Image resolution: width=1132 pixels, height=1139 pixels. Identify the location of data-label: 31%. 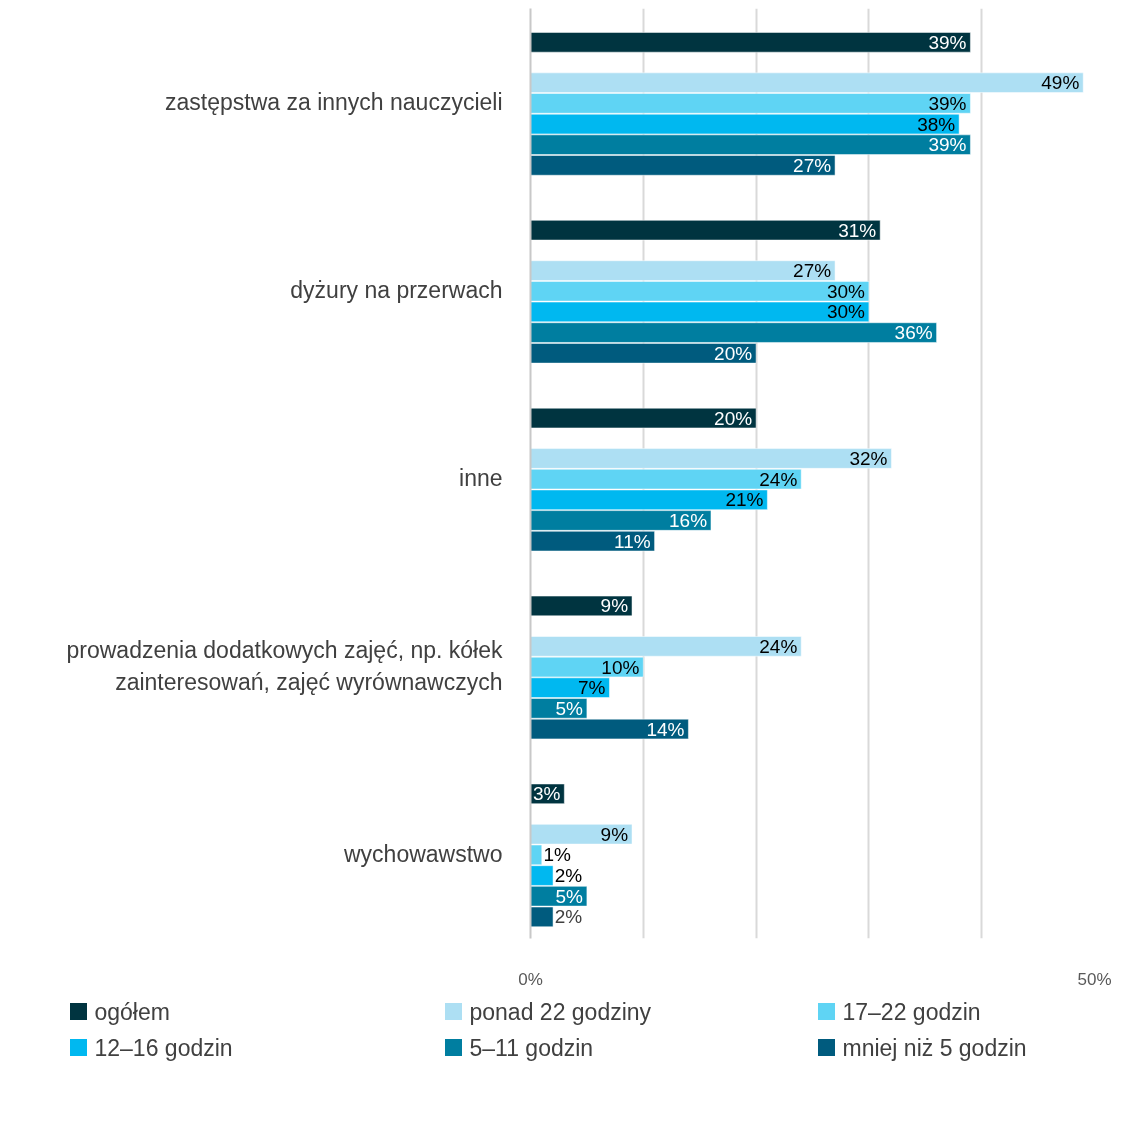
(857, 230).